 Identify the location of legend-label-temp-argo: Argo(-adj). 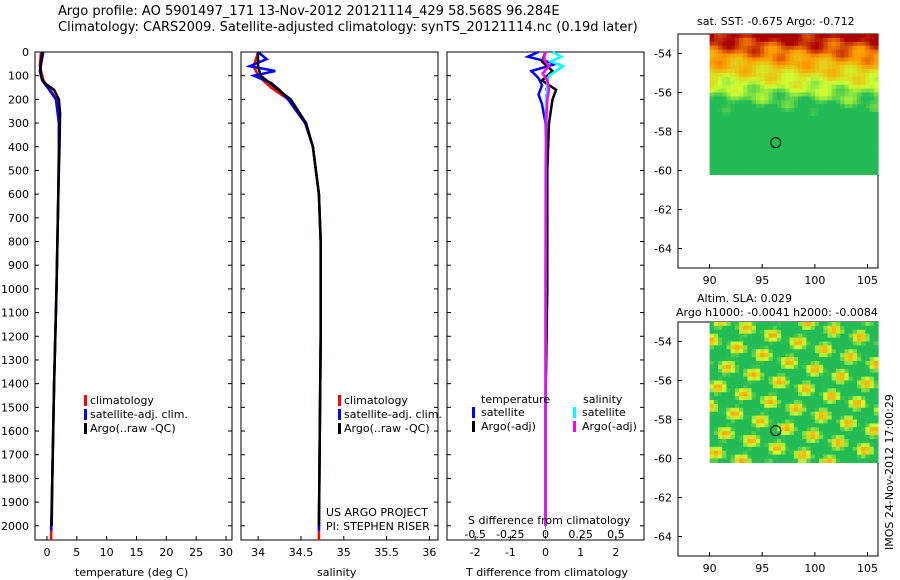
(508, 426).